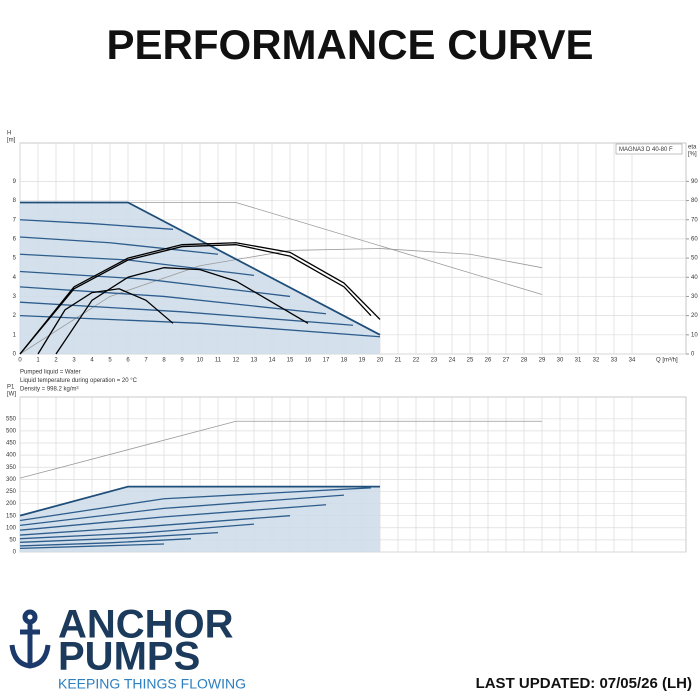 The width and height of the screenshot is (700, 700). Describe the element at coordinates (182, 361) in the screenshot. I see `x-tick-label: 9` at that location.